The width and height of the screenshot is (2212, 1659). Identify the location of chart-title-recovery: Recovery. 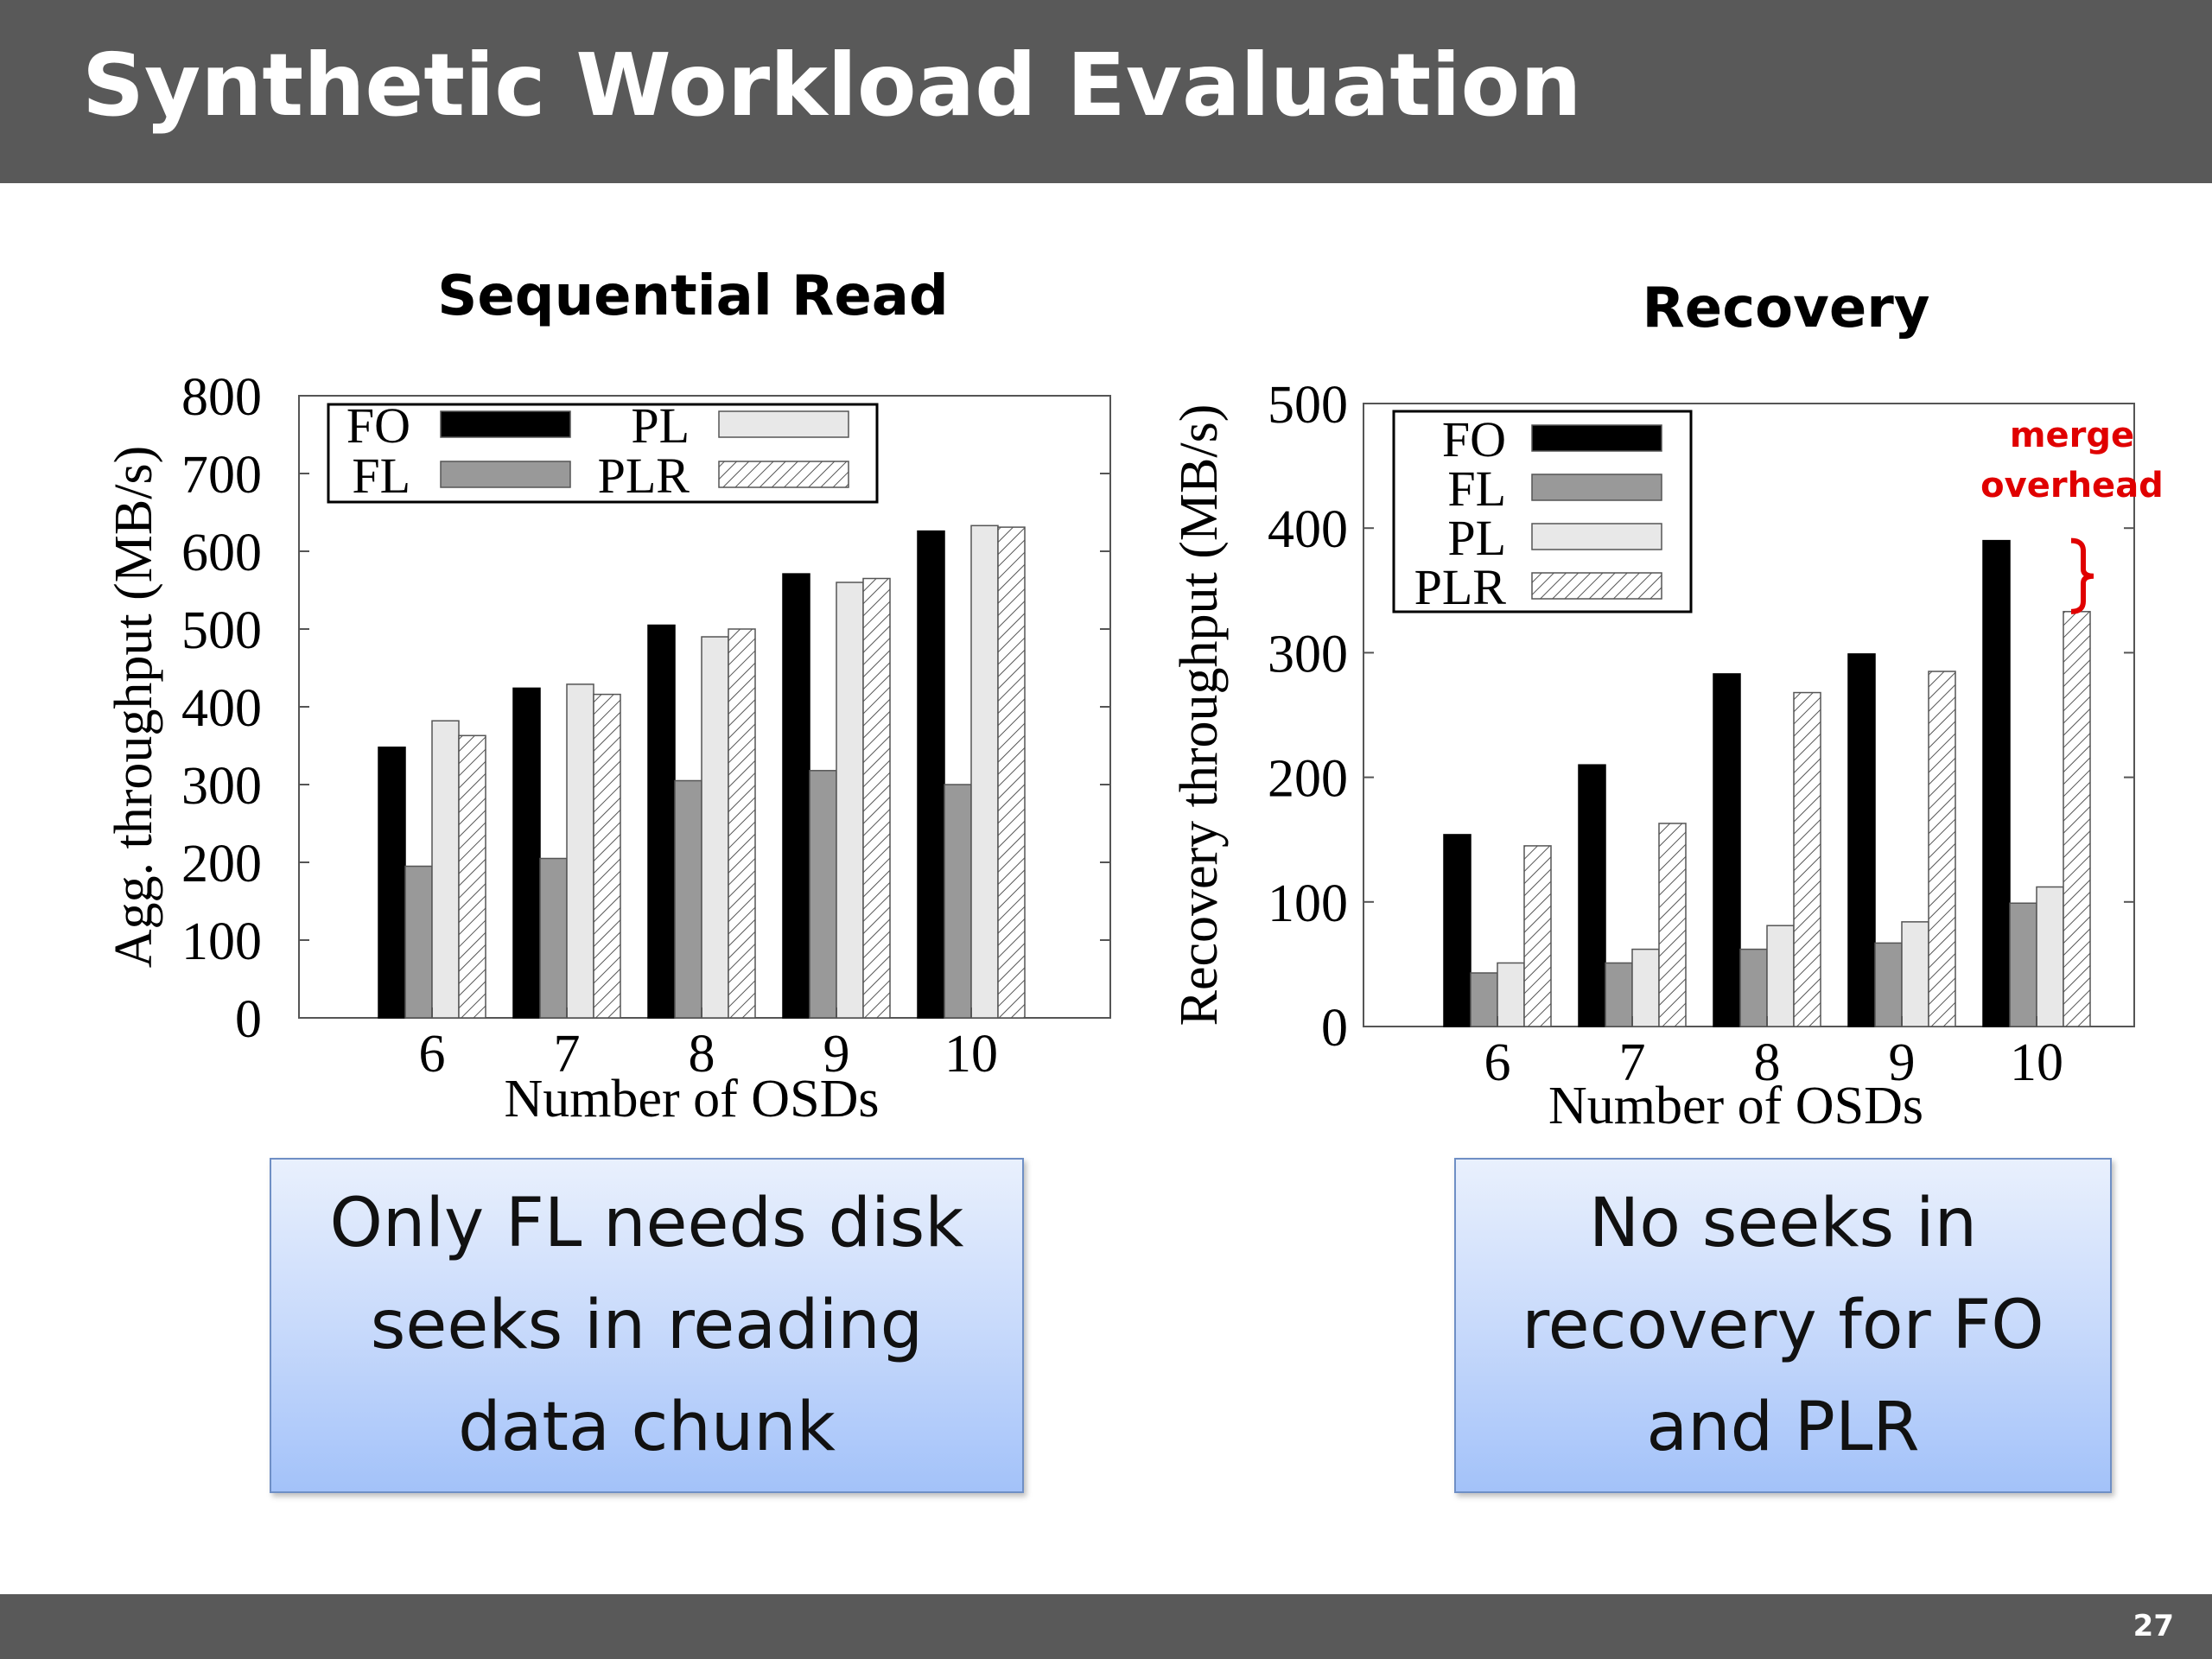
(1786, 308).